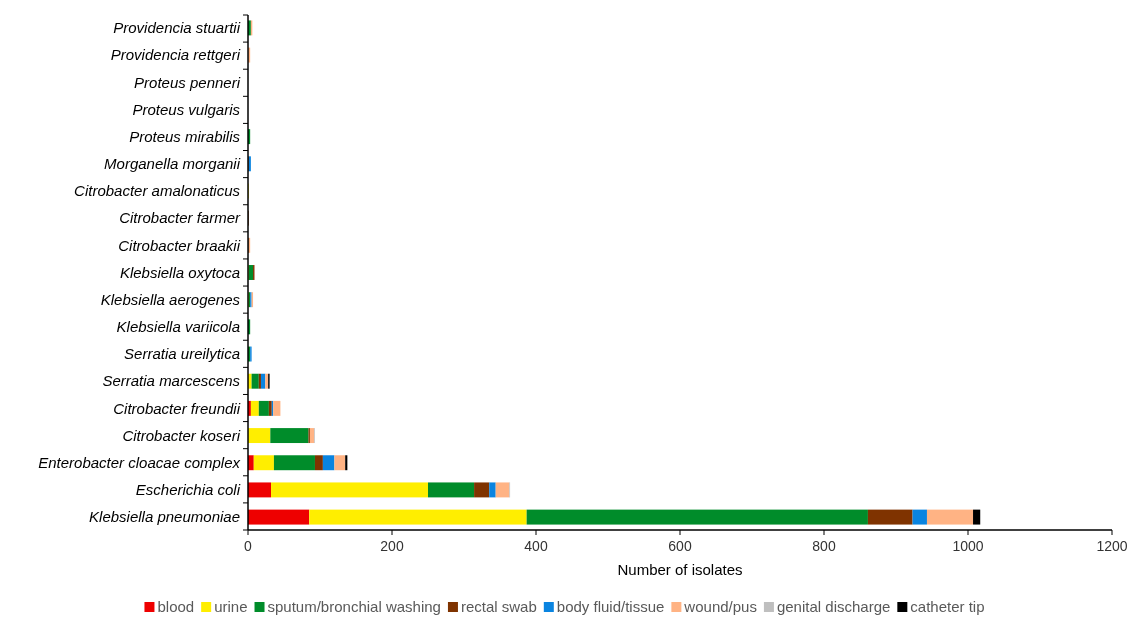 The height and width of the screenshot is (630, 1136). What do you see at coordinates (947, 606) in the screenshot?
I see `legend-label: catheter tip` at bounding box center [947, 606].